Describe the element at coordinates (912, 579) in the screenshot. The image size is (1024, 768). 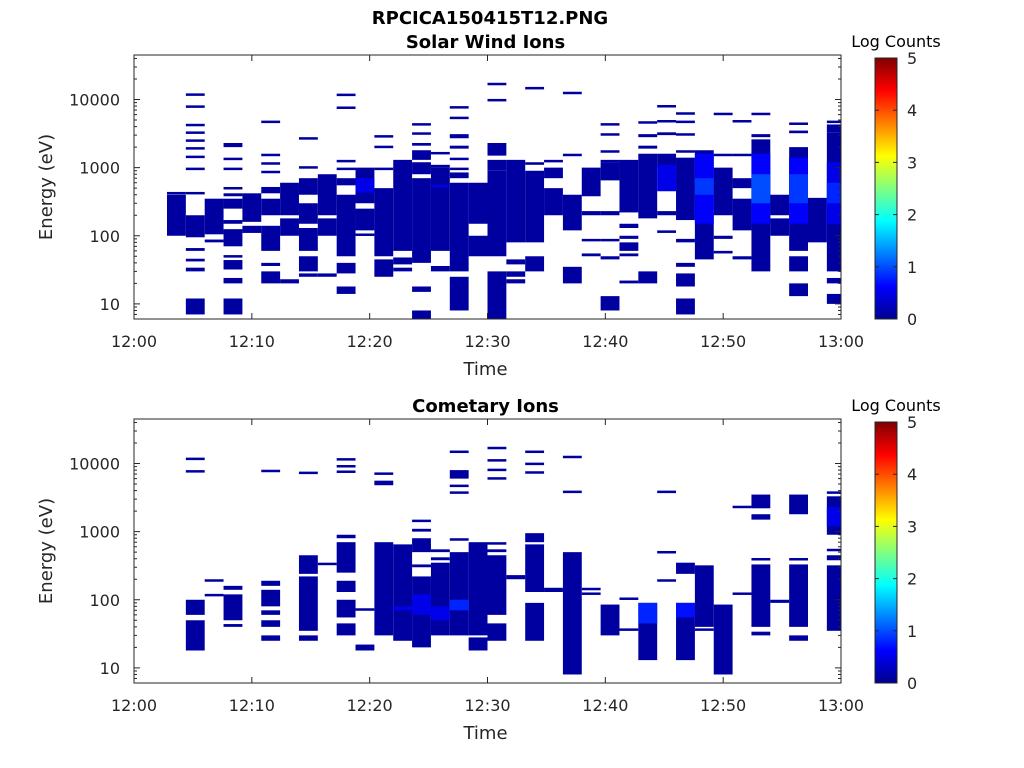
I see `colorbar-tick-label: 2` at that location.